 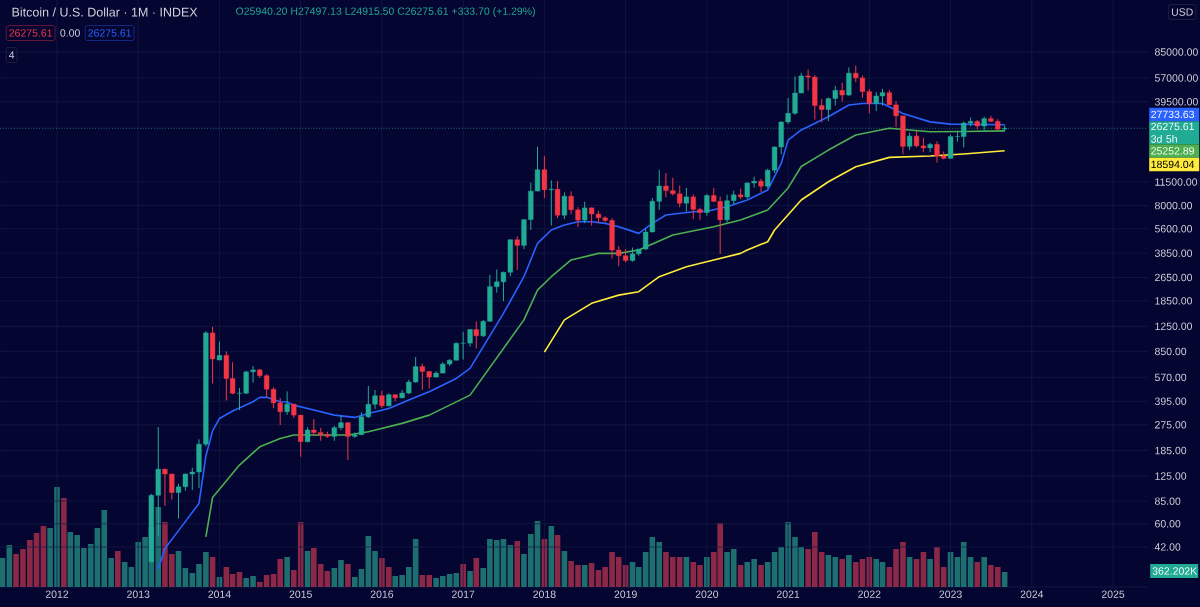 What do you see at coordinates (1171, 450) in the screenshot?
I see `y-tick-label: 185.00` at bounding box center [1171, 450].